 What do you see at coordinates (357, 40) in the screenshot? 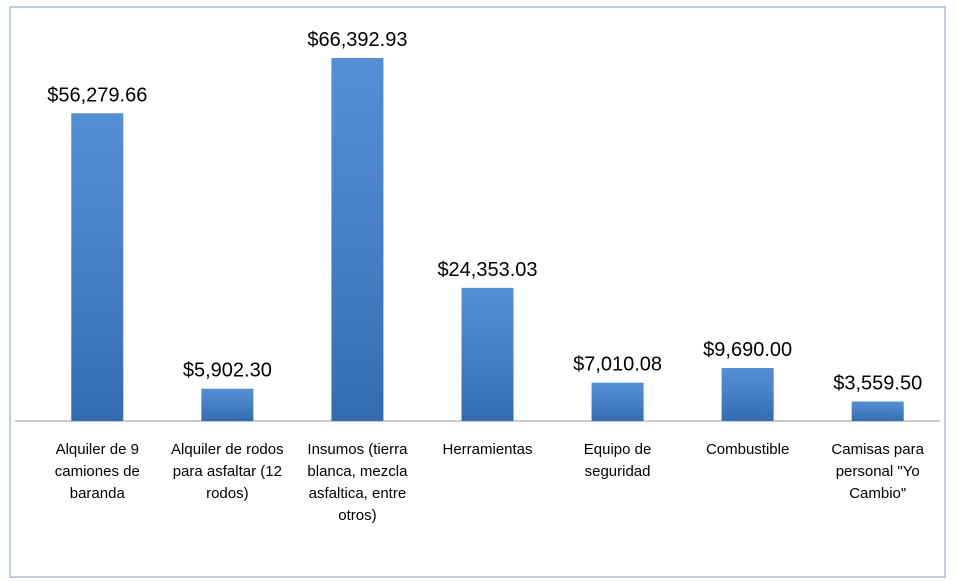
I see `value-label: $66,392.93` at bounding box center [357, 40].